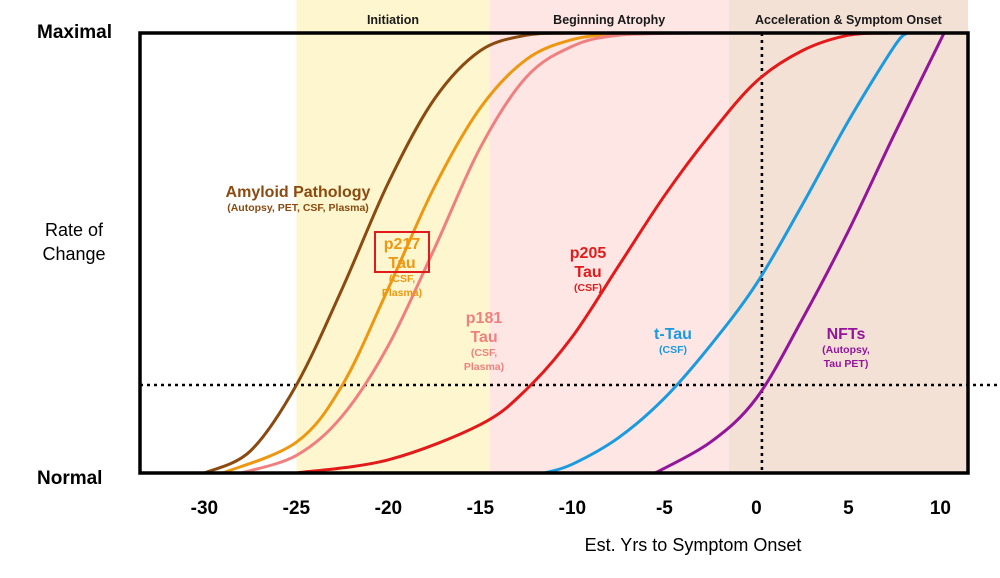  I want to click on label-amyloid-pathology-line-0: Amyloid Pathology, so click(298, 192).